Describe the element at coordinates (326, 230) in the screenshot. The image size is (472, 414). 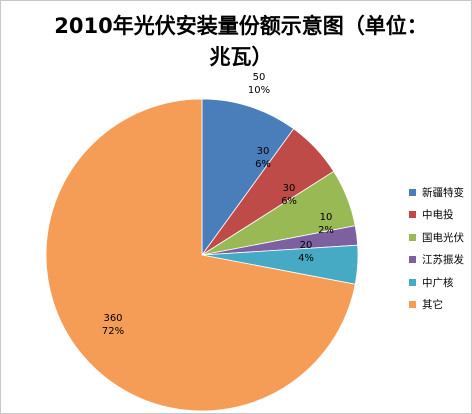
I see `data-label-percent-4: 2%` at that location.